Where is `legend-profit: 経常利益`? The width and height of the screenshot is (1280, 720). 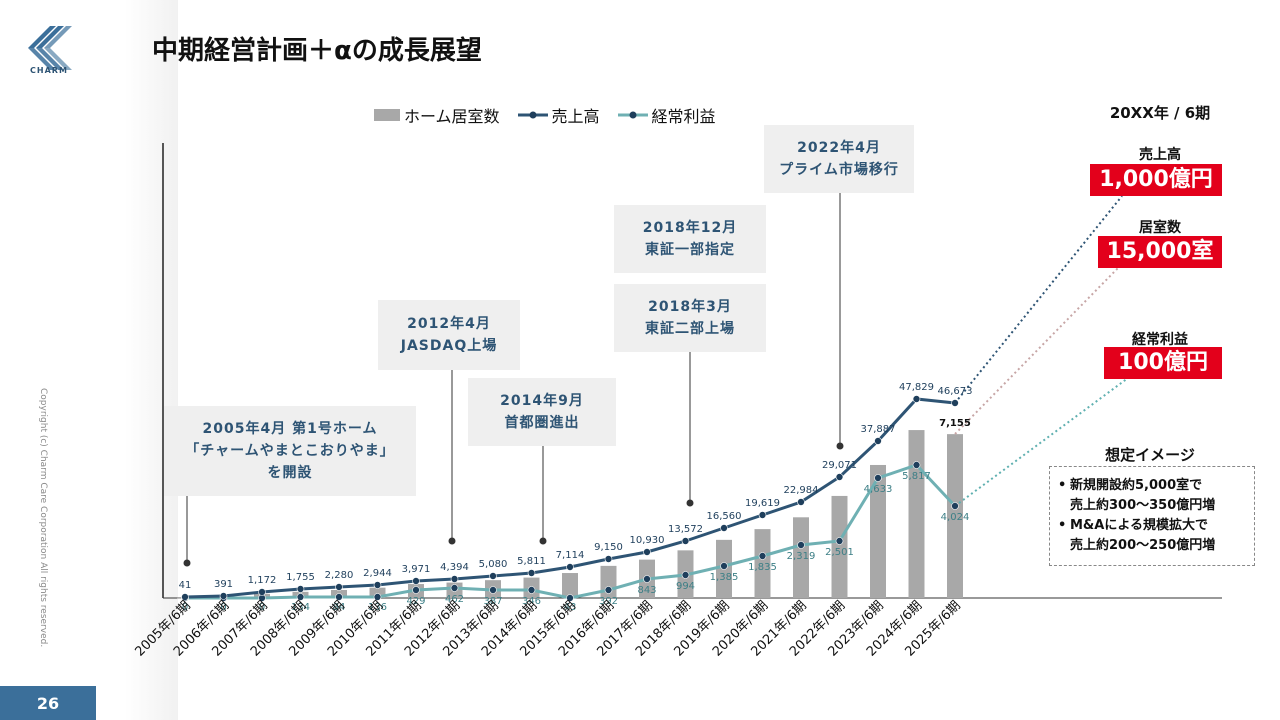 legend-profit: 経常利益 is located at coordinates (666, 115).